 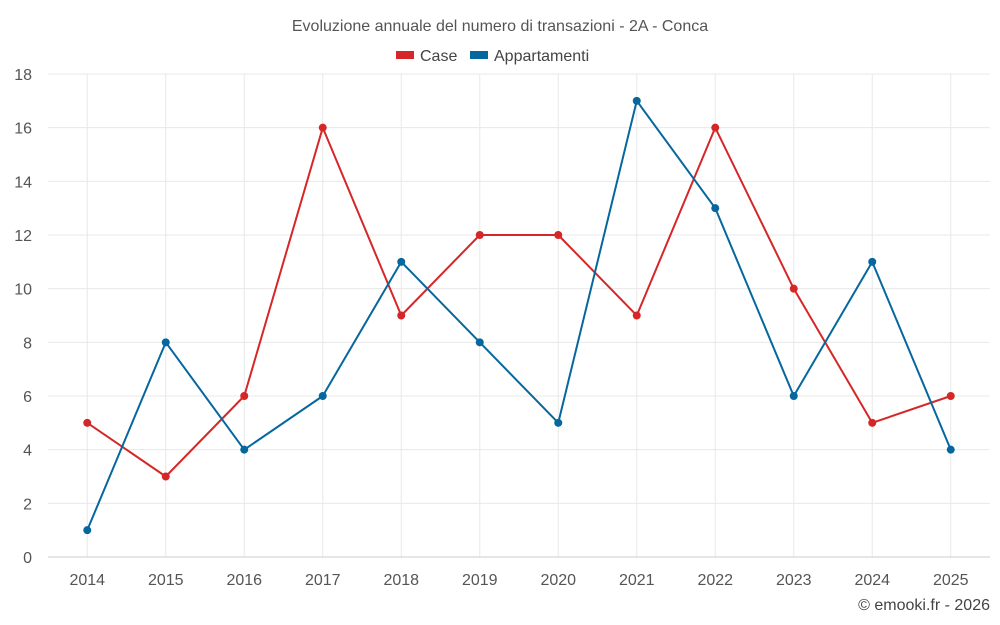 What do you see at coordinates (23, 129) in the screenshot?
I see `y-tick-label: 16` at bounding box center [23, 129].